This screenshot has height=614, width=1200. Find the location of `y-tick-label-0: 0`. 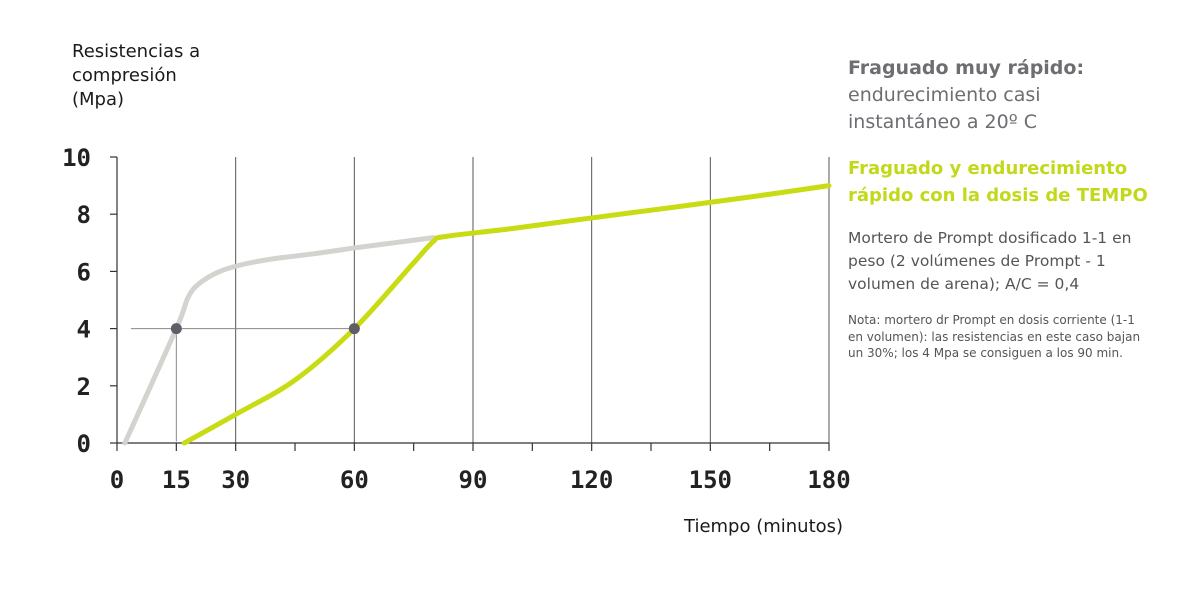

y-tick-label-0: 0 is located at coordinates (84, 444).